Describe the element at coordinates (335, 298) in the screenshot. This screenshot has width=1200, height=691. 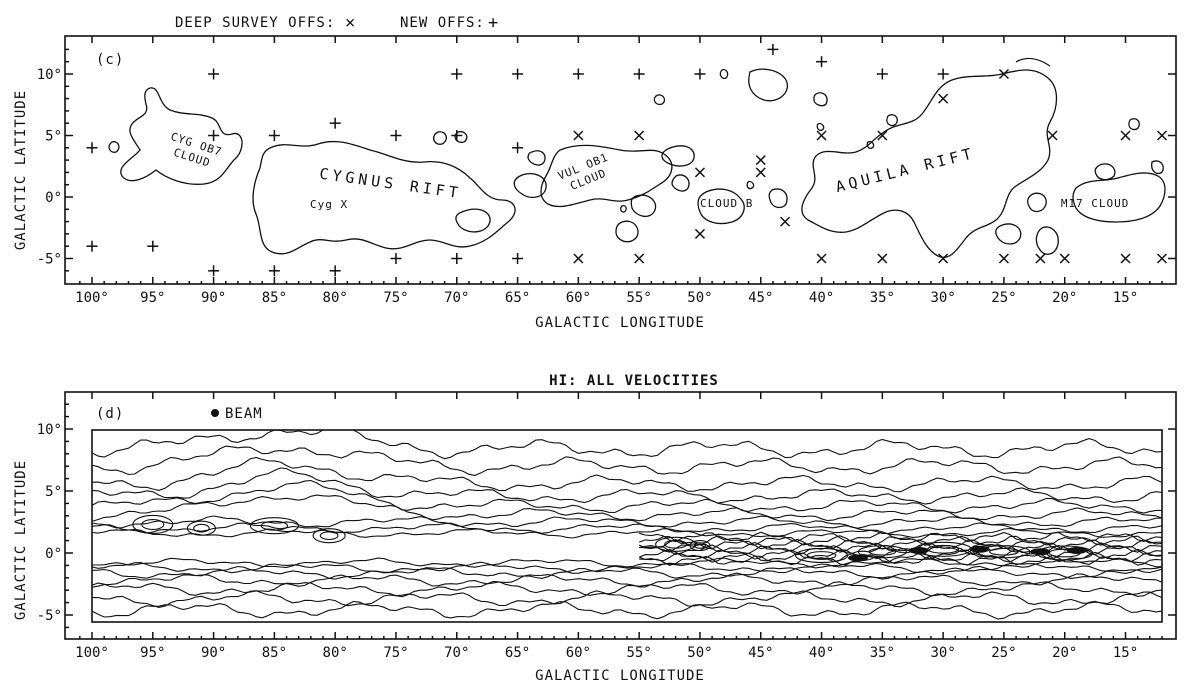
I see `panel-c-x-tick-label: 80°` at that location.